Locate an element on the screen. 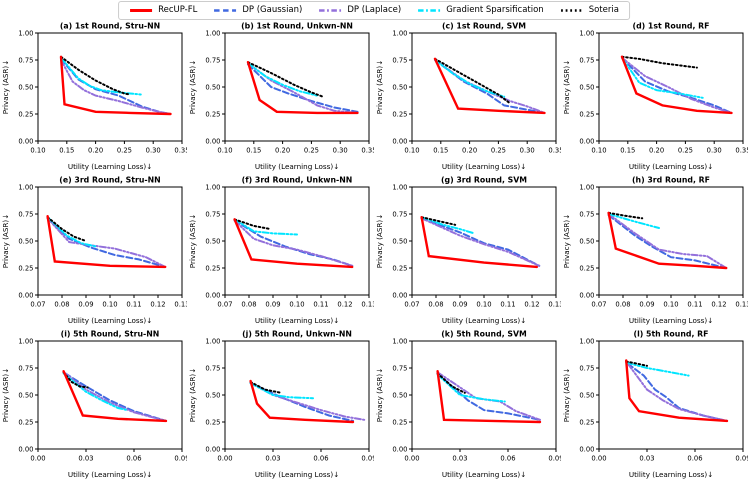 Image resolution: width=748 pixels, height=481 pixels. subplot-title: (e) 3rd Round, Stru-NN is located at coordinates (109, 180).